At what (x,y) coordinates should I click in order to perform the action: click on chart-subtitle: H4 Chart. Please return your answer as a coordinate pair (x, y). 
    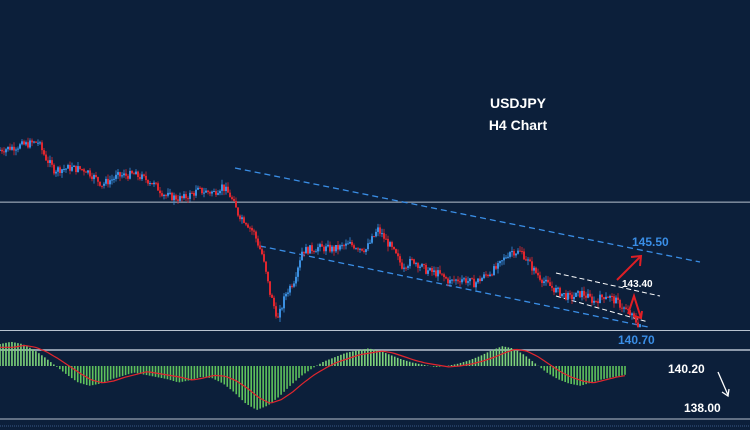
    Looking at the image, I should click on (518, 125).